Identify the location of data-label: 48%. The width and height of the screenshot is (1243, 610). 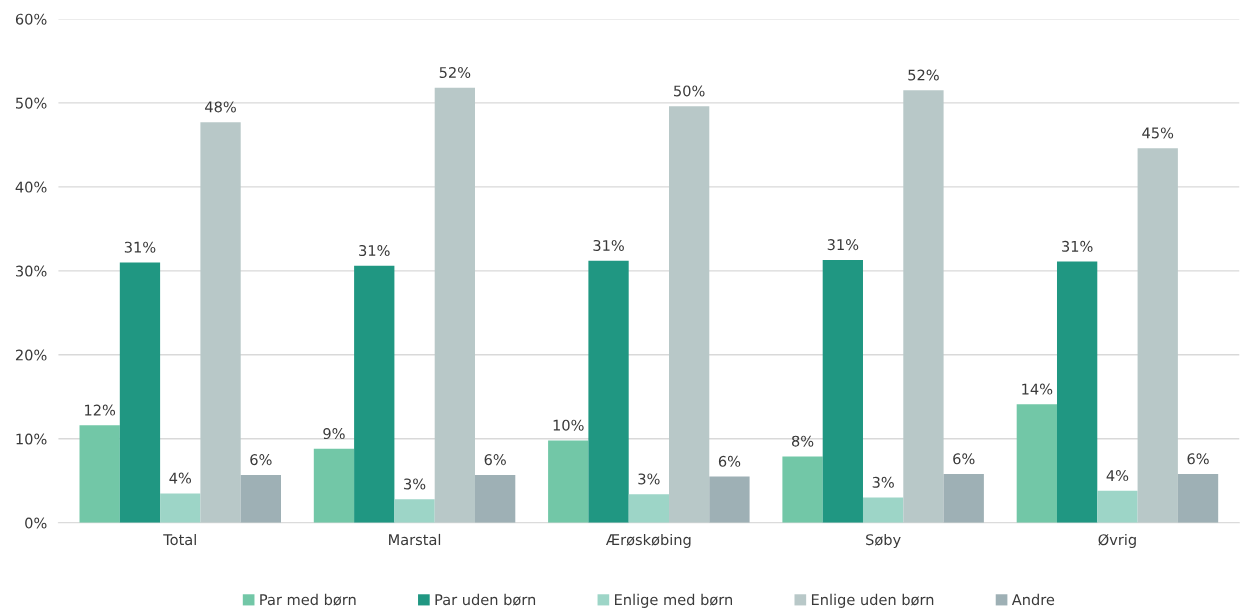
(220, 107).